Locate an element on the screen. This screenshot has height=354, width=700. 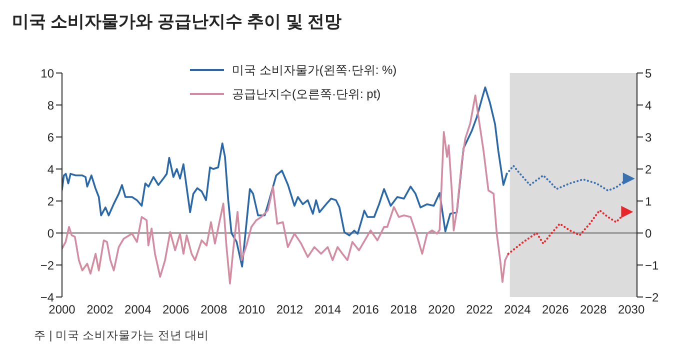
legend-label: 공급난지수(오른쪽·단위: pt) is located at coordinates (306, 94).